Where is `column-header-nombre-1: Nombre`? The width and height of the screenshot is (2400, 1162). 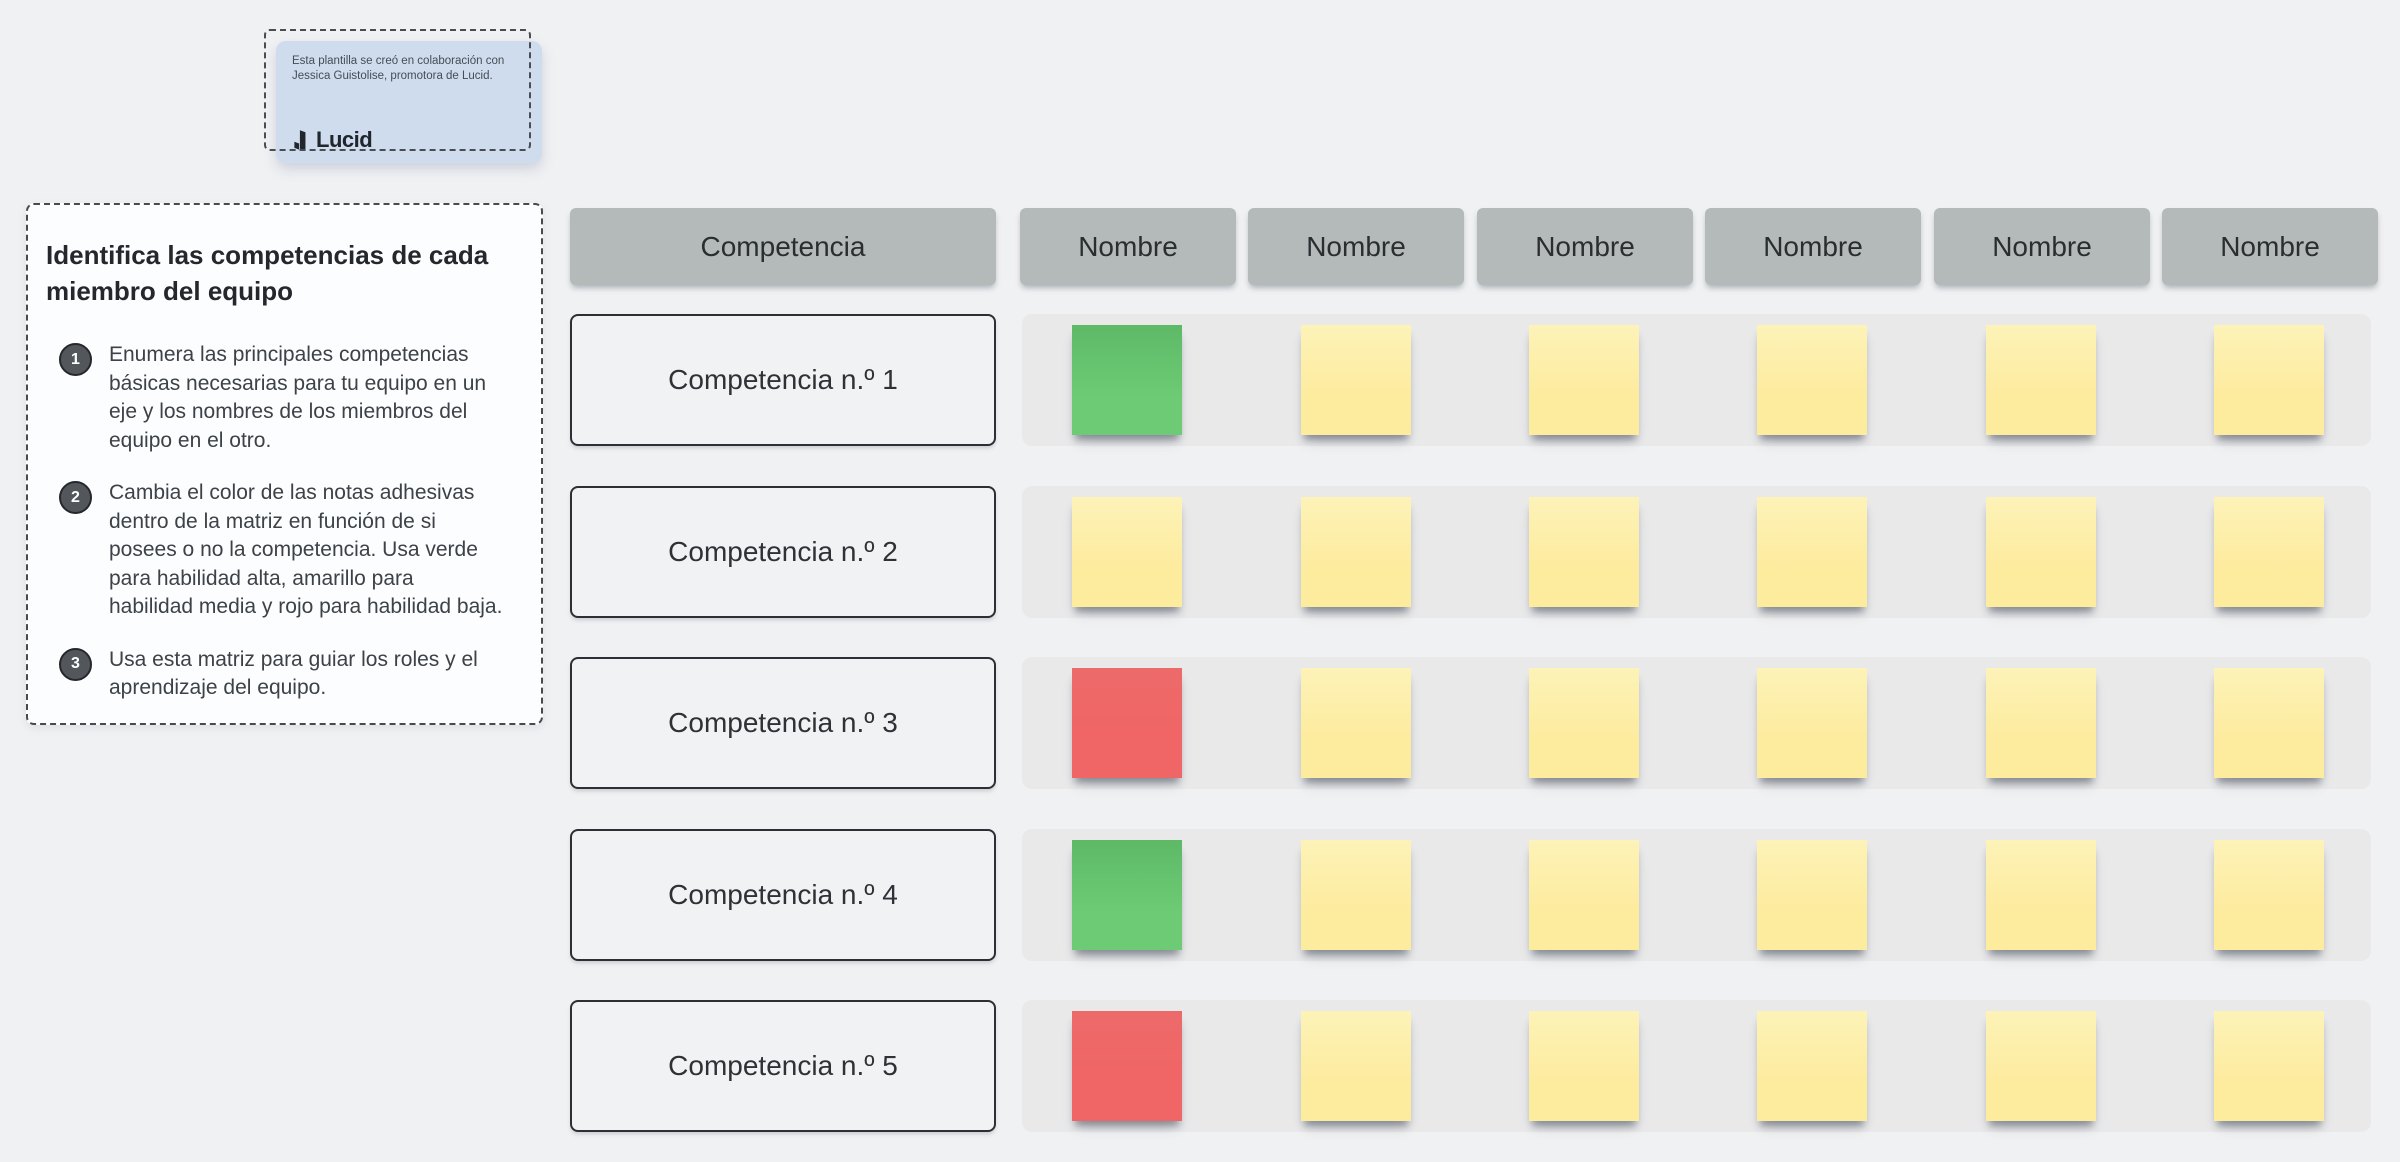
column-header-nombre-1: Nombre is located at coordinates (1128, 246).